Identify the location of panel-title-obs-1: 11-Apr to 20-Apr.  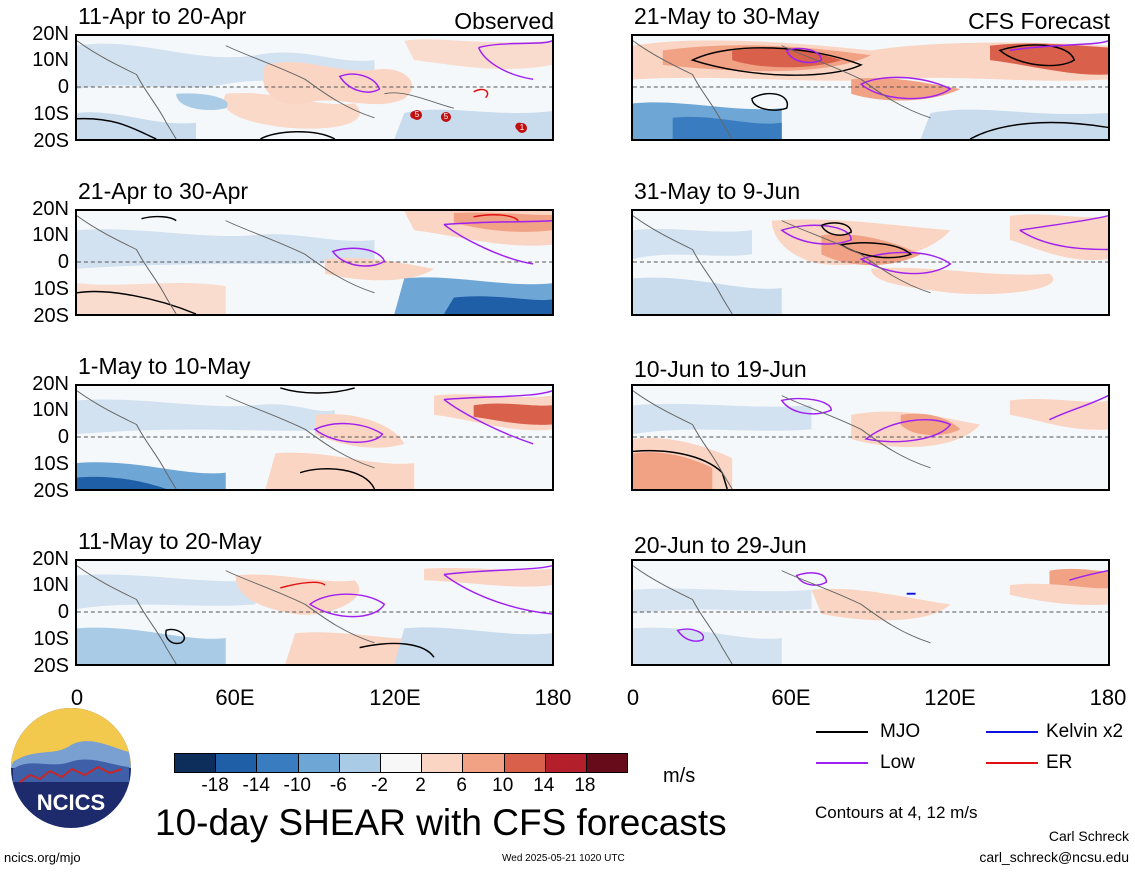
(162, 16).